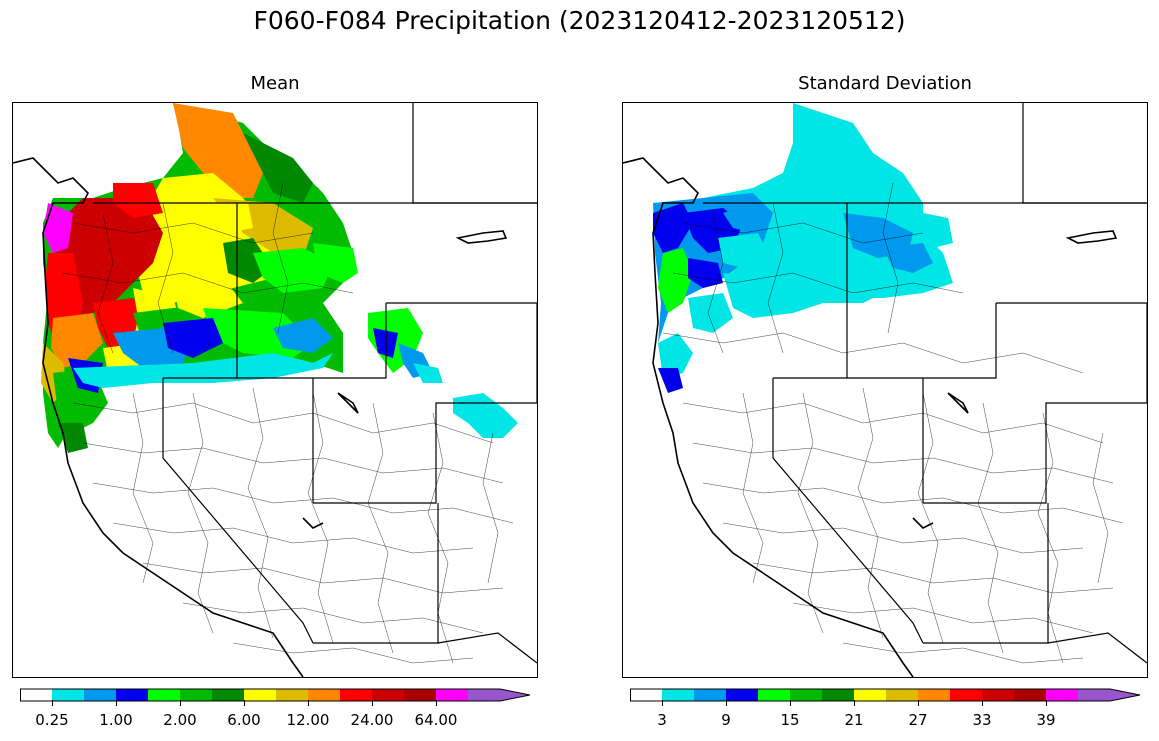 The image size is (1159, 741). Describe the element at coordinates (308, 720) in the screenshot. I see `colorbar-tick-label: 12.00` at that location.